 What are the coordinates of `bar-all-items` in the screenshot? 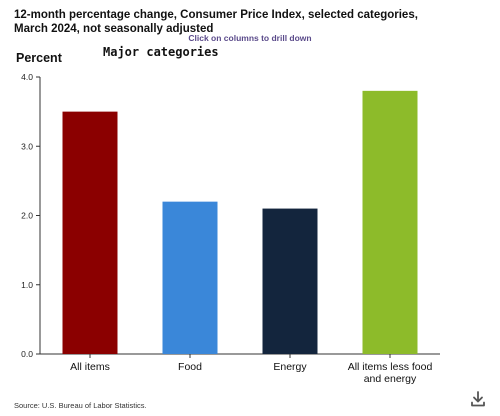 It's located at (90, 232).